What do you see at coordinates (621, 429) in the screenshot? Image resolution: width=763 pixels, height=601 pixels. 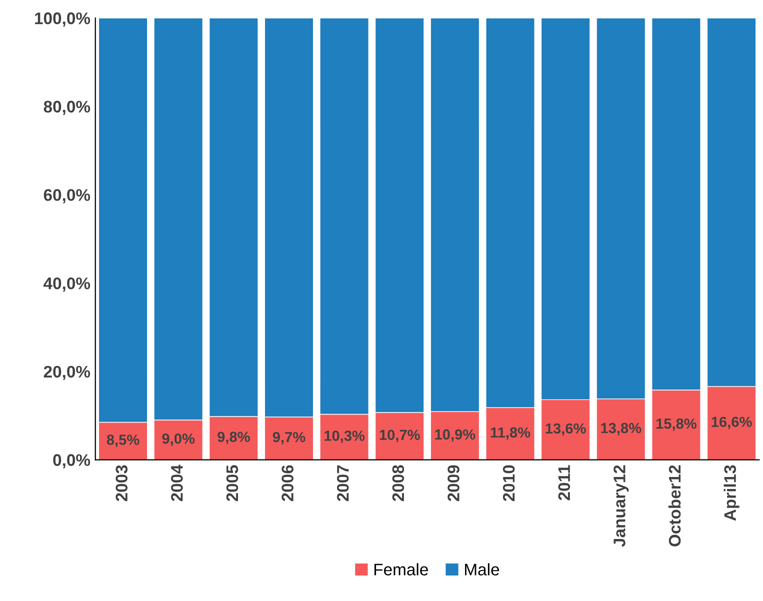 I see `data-label: 13,8%` at bounding box center [621, 429].